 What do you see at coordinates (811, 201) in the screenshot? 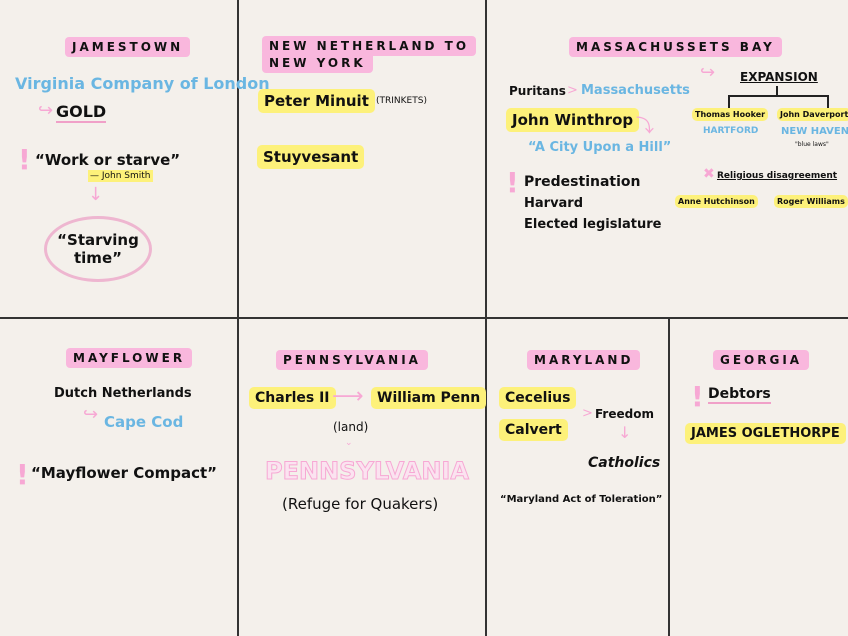
I see `roger-williams: Roger Williams` at bounding box center [811, 201].